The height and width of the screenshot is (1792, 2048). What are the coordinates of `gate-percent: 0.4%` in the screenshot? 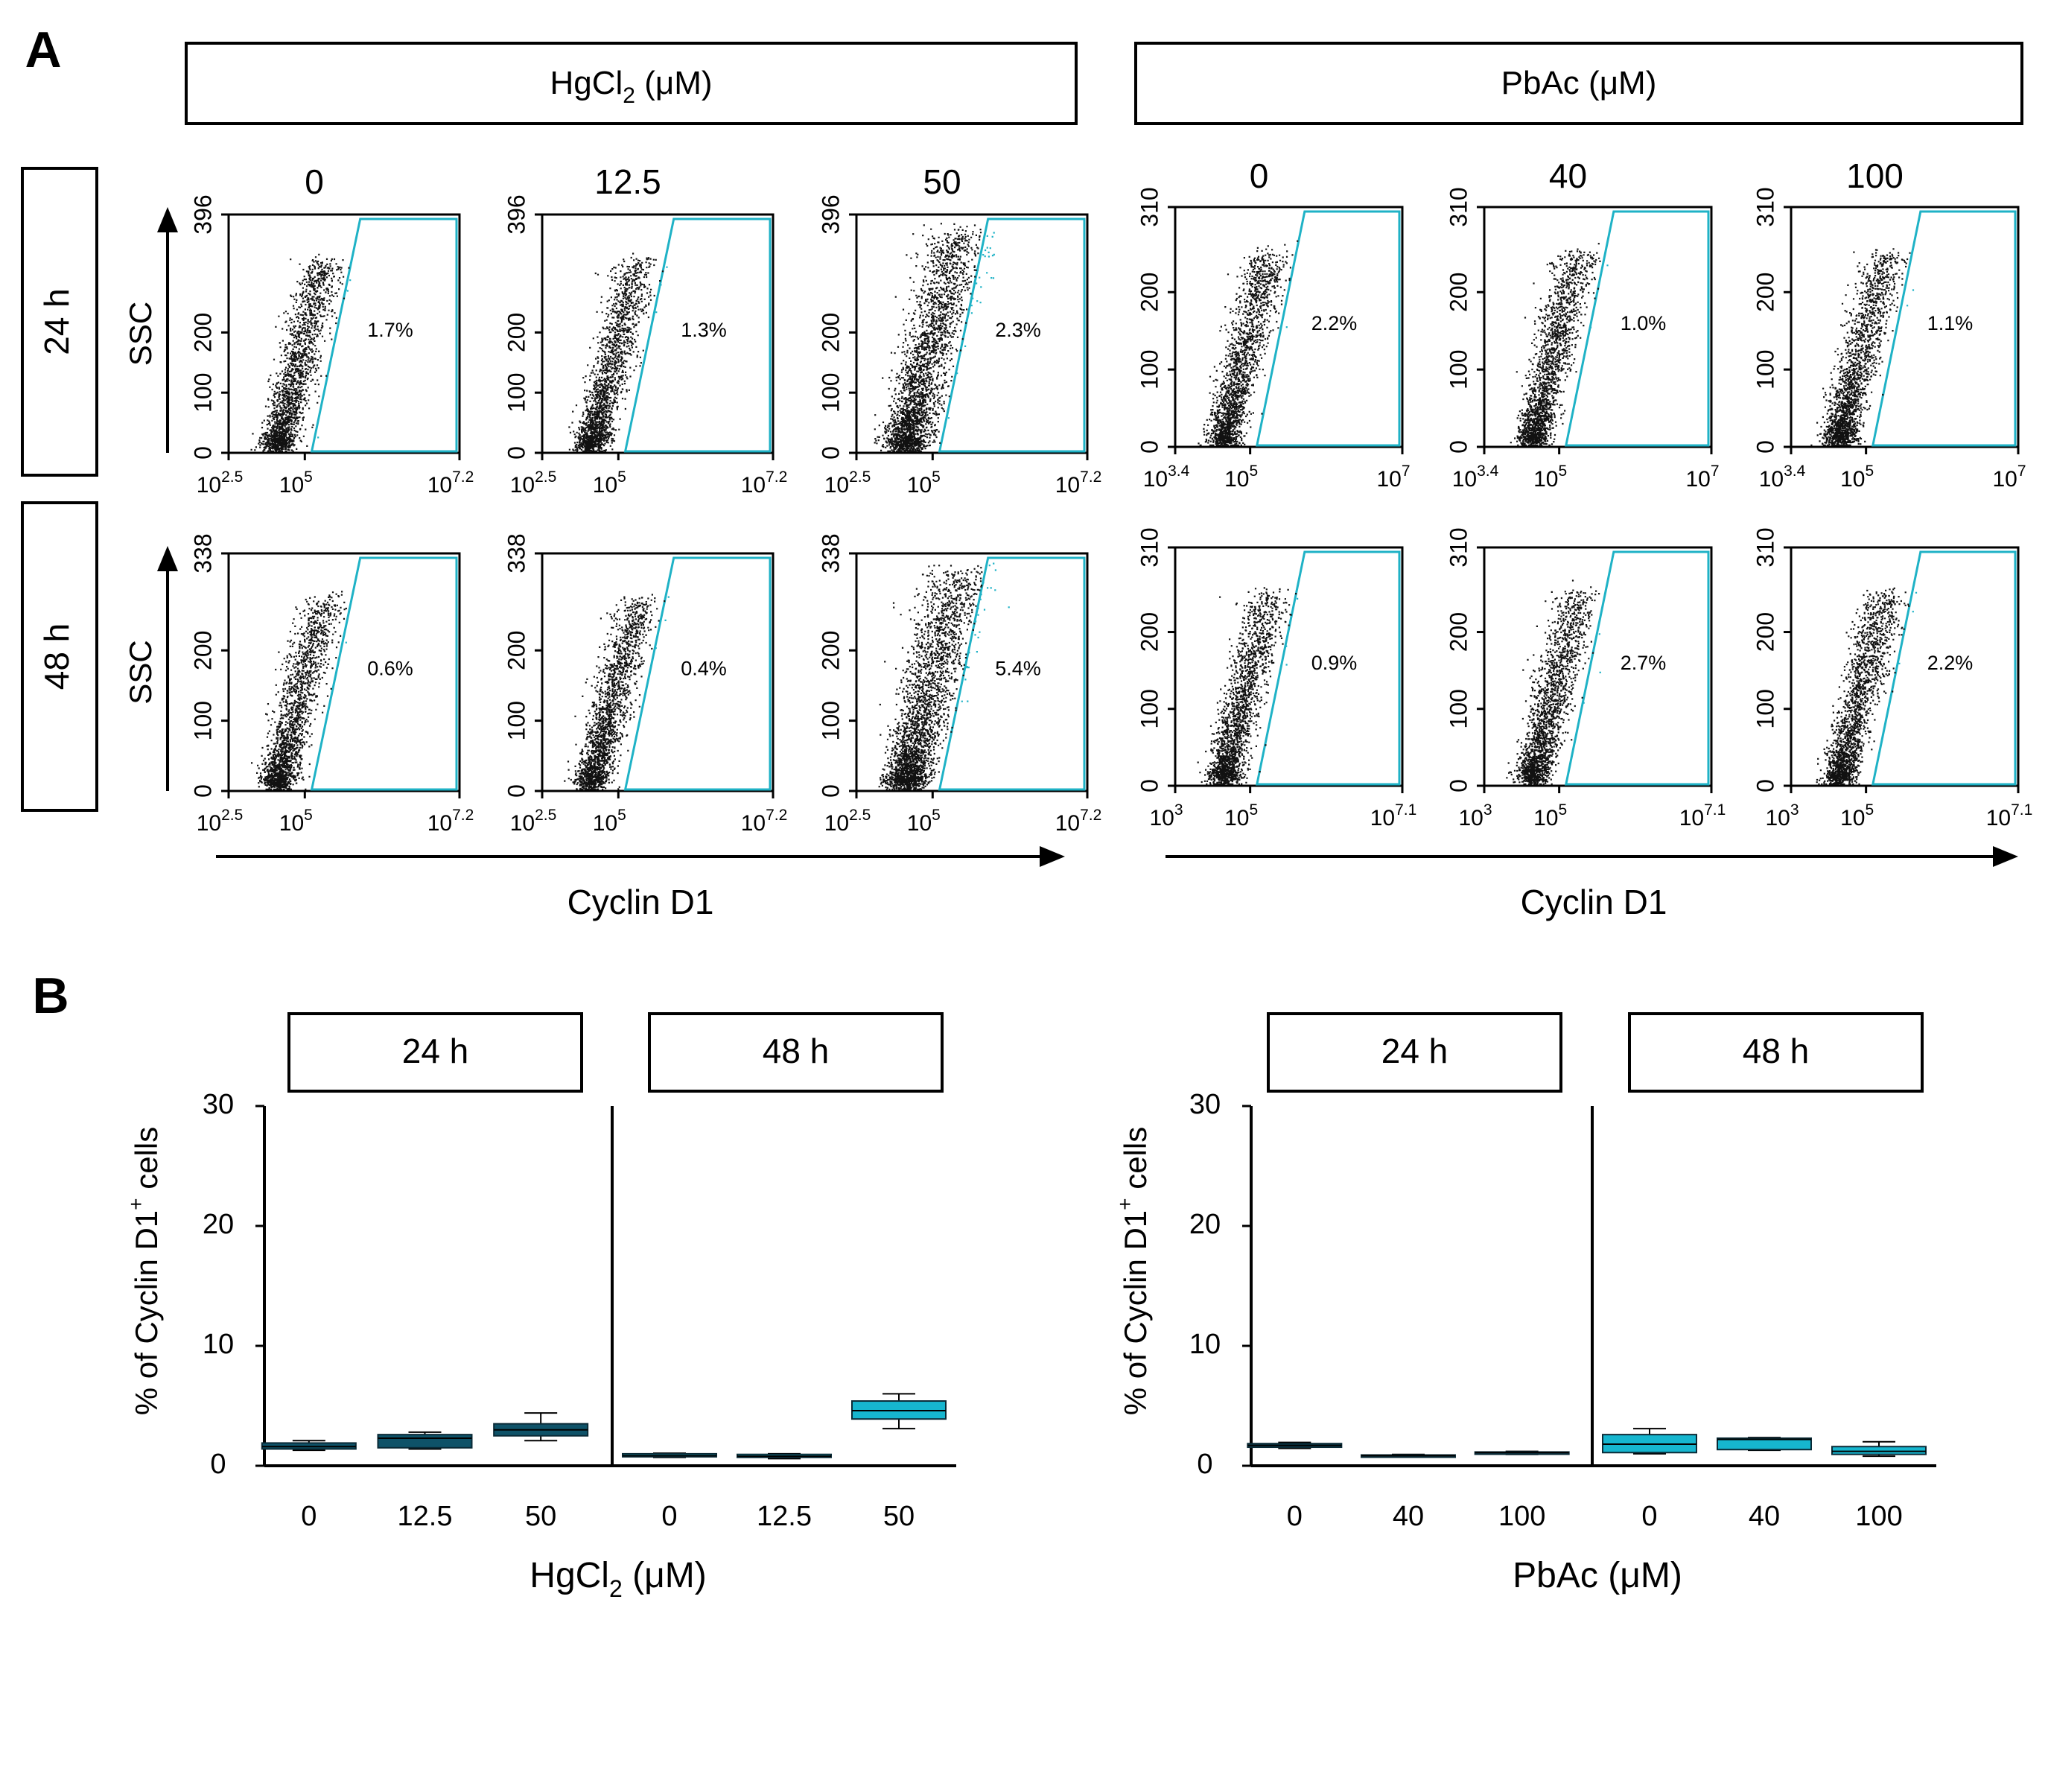 It's located at (704, 668).